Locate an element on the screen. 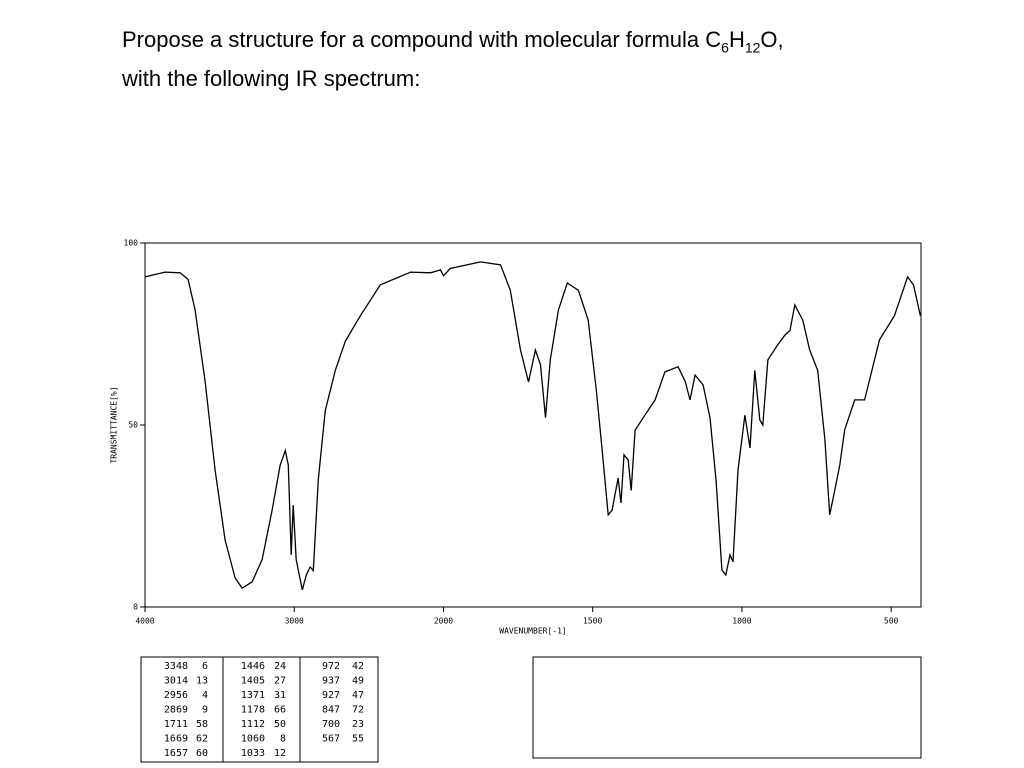 This screenshot has width=1024, height=768. peak-table-cell: 1060 is located at coordinates (253, 739).